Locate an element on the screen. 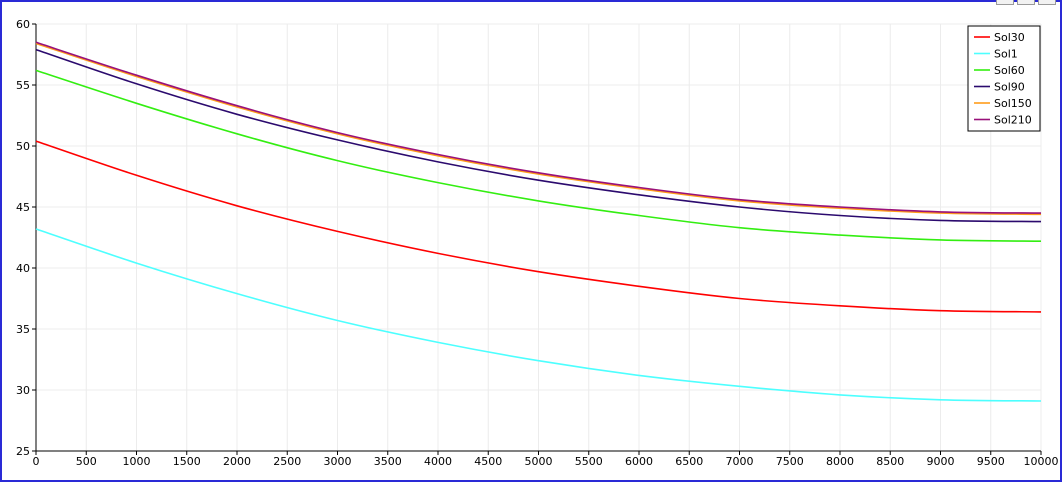 The image size is (1062, 482). x-tick-label: 10000 is located at coordinates (1041, 461).